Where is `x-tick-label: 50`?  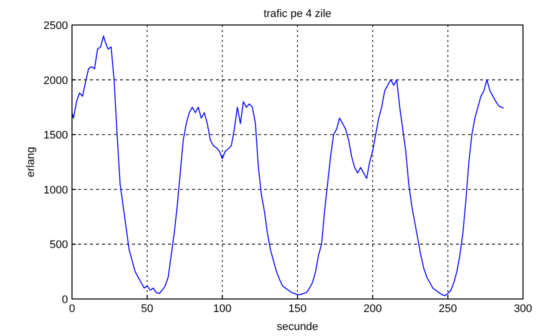
x-tick-label: 50 is located at coordinates (147, 309).